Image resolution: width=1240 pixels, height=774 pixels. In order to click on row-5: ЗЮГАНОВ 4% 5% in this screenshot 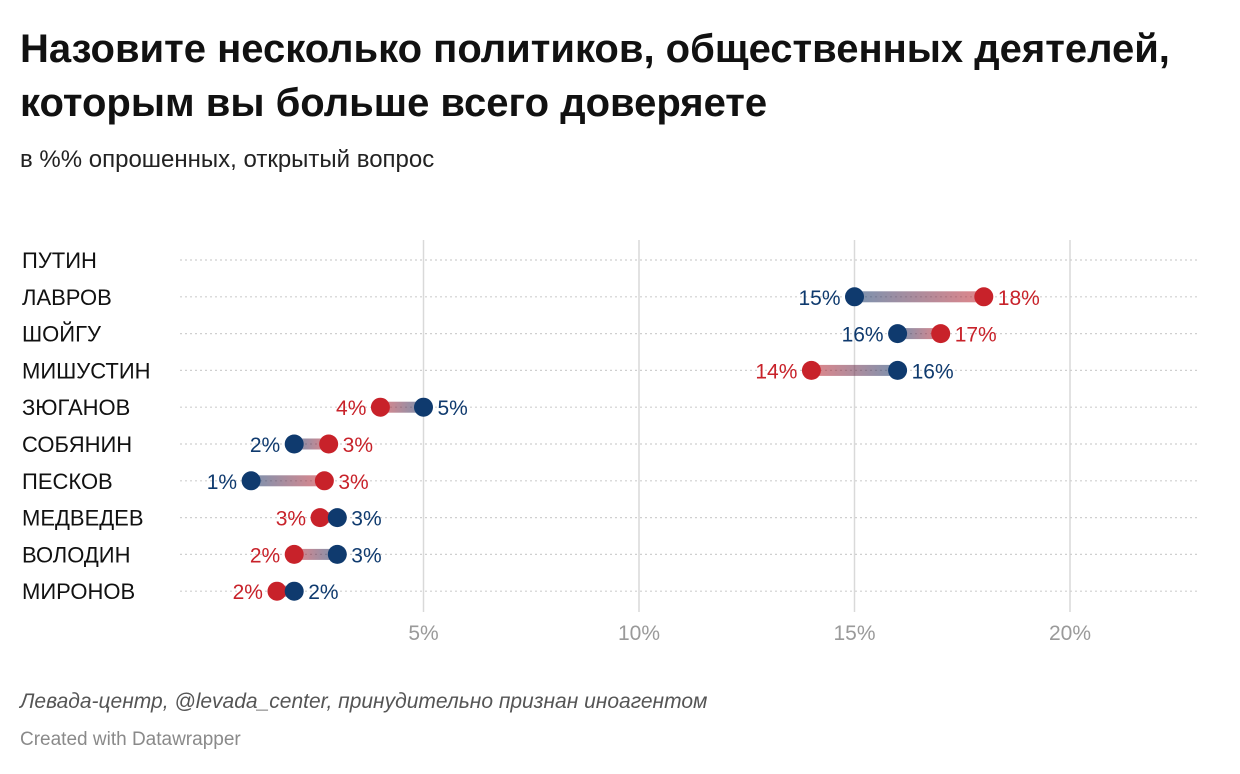, I will do `click(610, 407)`.